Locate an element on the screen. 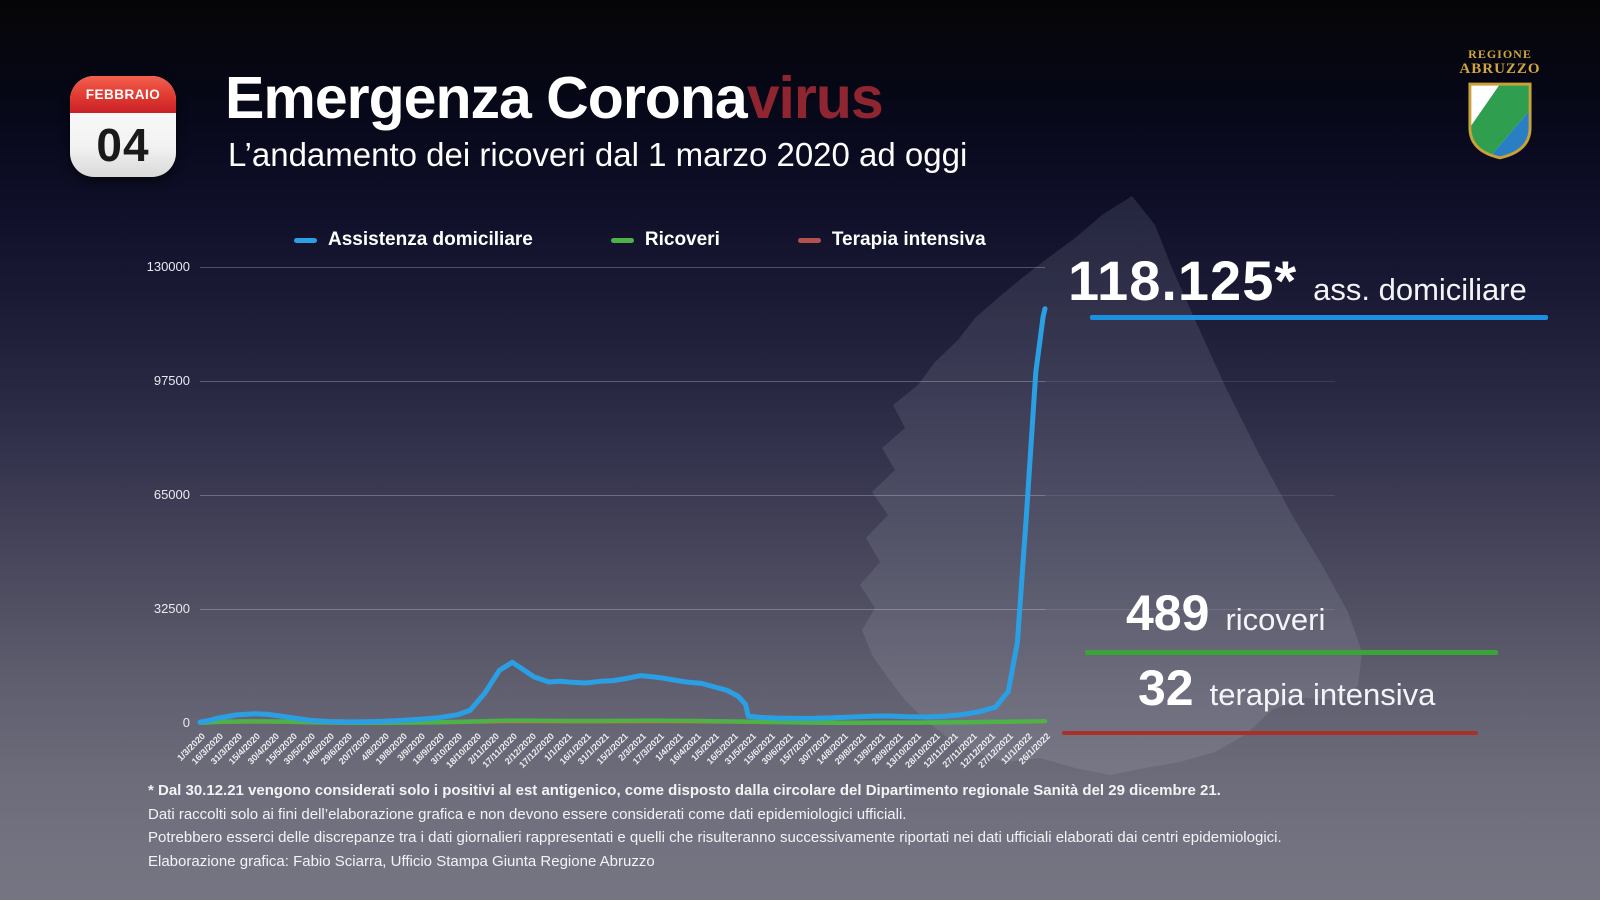  callout-value: 118.125* is located at coordinates (1183, 280).